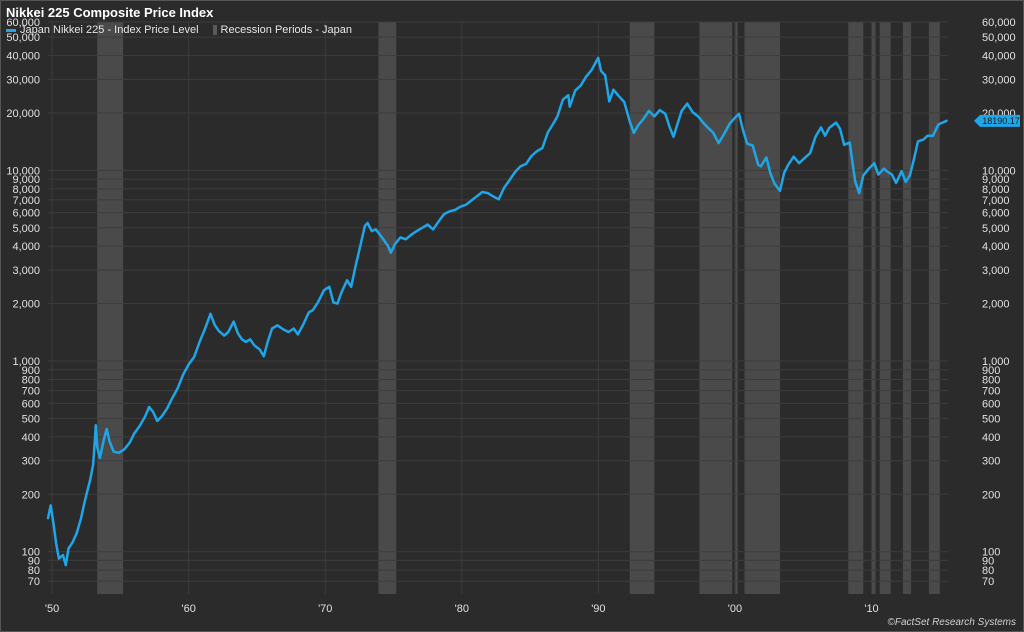 The width and height of the screenshot is (1024, 632). What do you see at coordinates (871, 609) in the screenshot?
I see `x-tick-6: '10` at bounding box center [871, 609].